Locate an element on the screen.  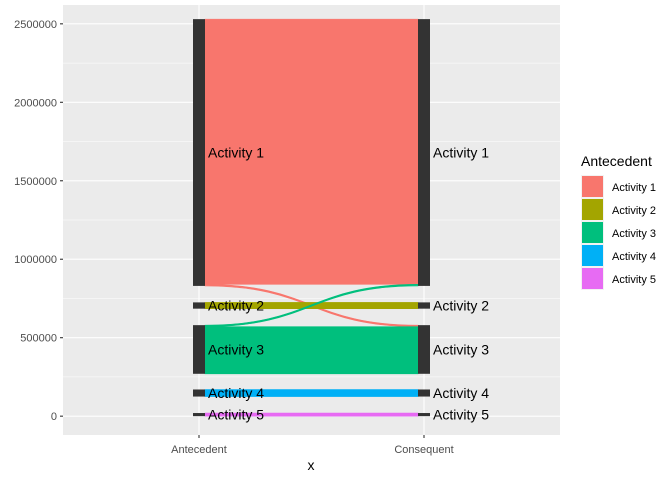
x-axis-title: x is located at coordinates (311, 465).